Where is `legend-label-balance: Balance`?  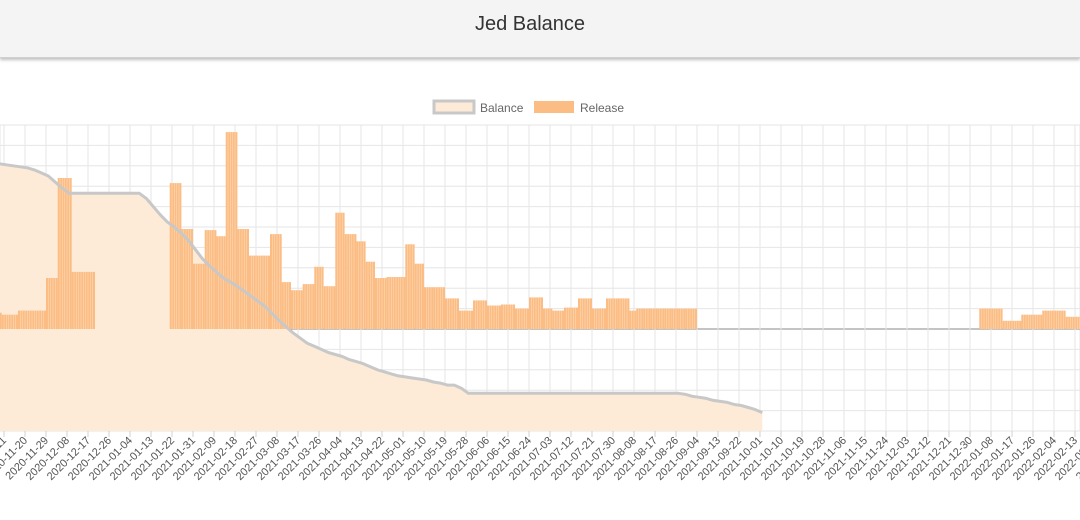
legend-label-balance: Balance is located at coordinates (502, 108).